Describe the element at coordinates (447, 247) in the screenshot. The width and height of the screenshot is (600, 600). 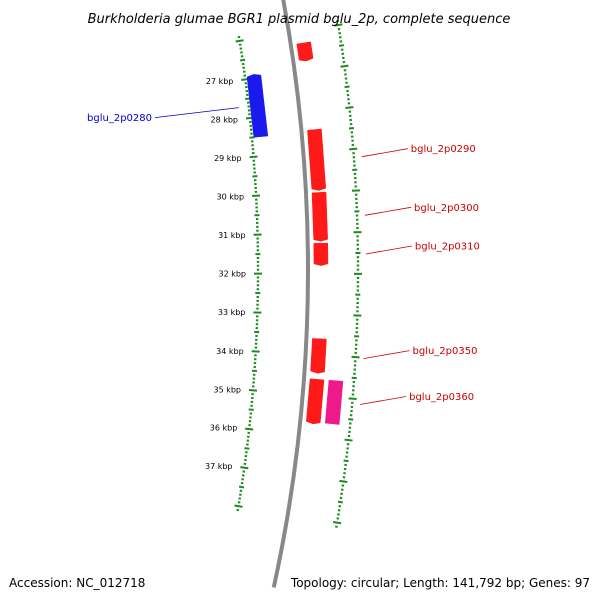
I see `gene-label: bglu_2p0310` at that location.